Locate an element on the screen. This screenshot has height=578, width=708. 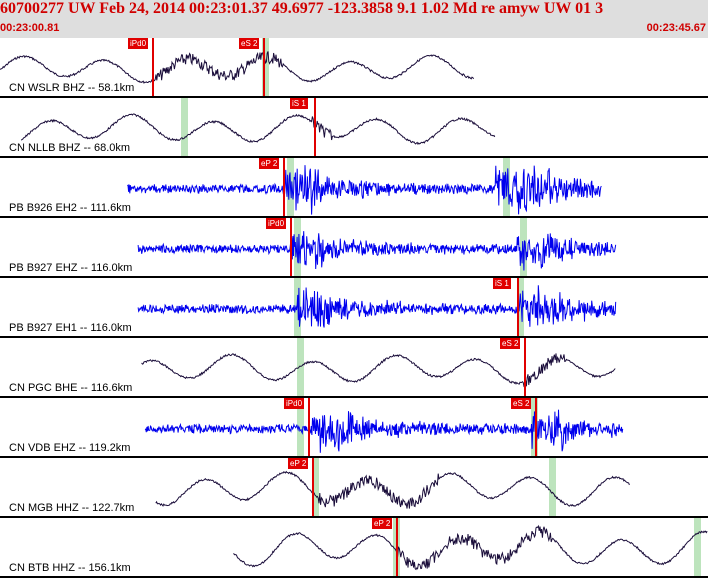
trace-panel: iPd0 PB B927 EHZ -- 116.0km is located at coordinates (354, 248).